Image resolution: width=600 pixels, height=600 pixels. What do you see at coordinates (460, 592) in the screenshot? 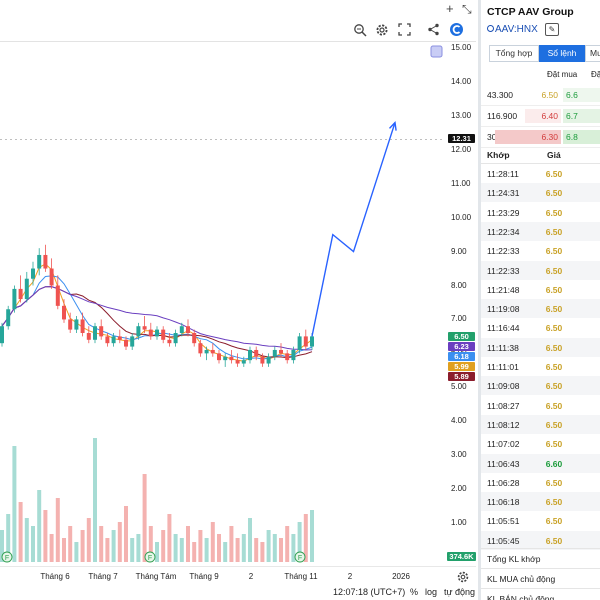
I see `auto-toggle: tự động` at bounding box center [460, 592].